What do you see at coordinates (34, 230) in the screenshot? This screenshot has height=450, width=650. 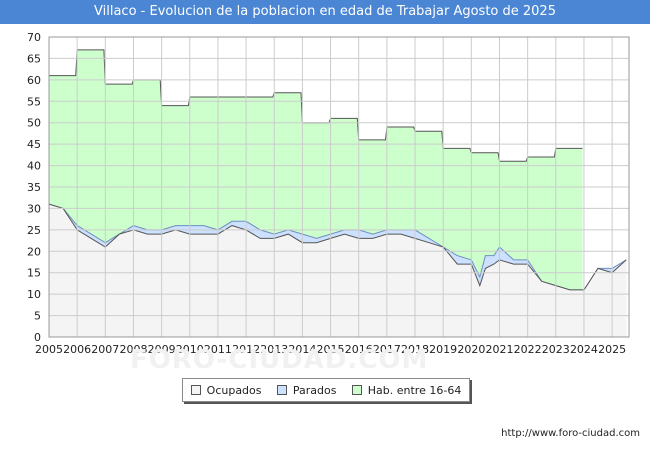 I see `y-tick-label: 25` at bounding box center [34, 230].